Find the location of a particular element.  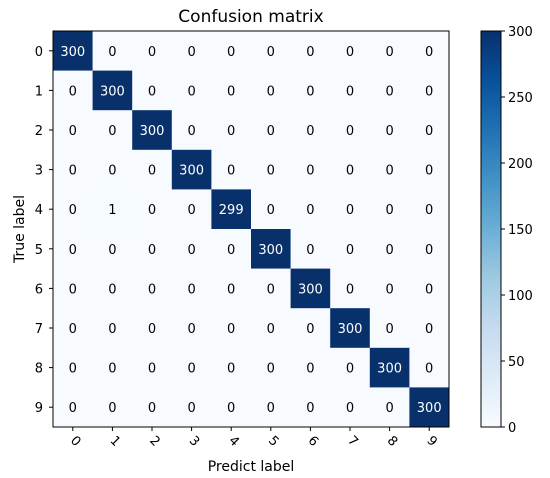

cell-value-r8-c2: 0 is located at coordinates (152, 369).